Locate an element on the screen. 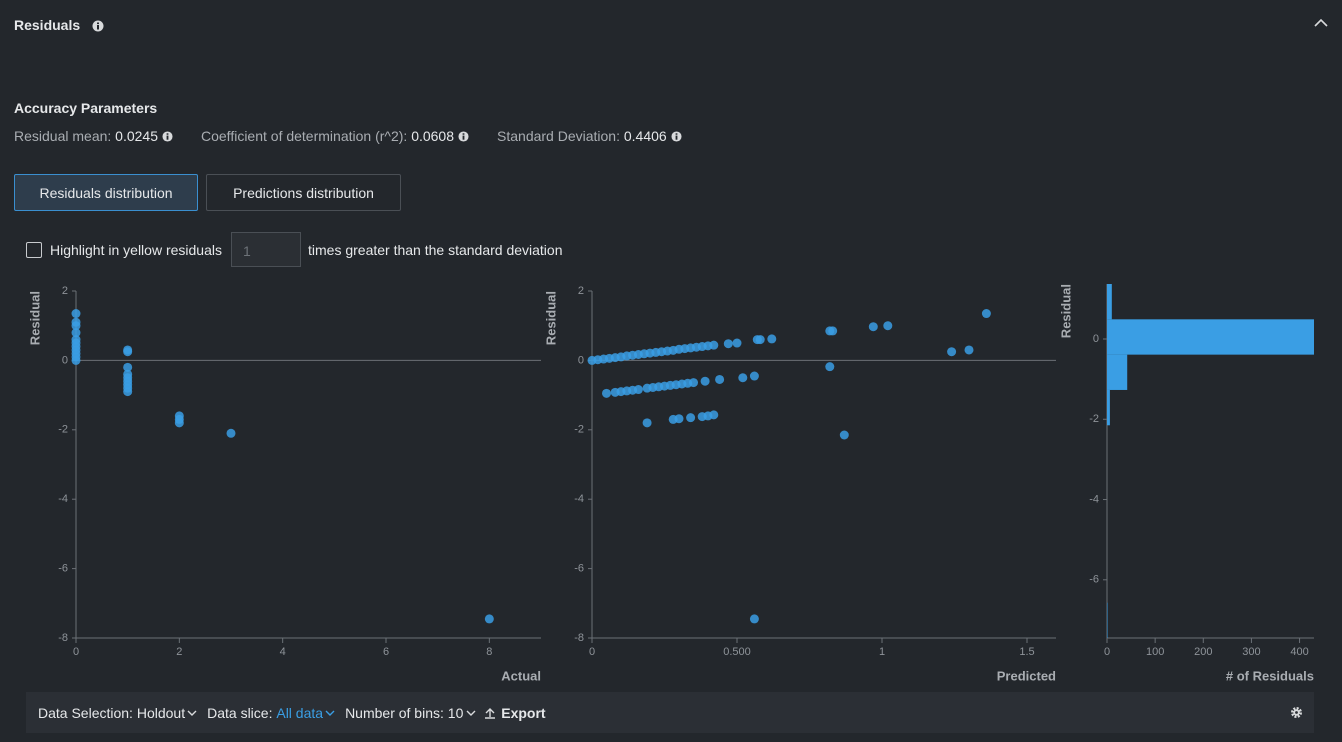 The height and width of the screenshot is (742, 1342). export-button: Export is located at coordinates (514, 712).